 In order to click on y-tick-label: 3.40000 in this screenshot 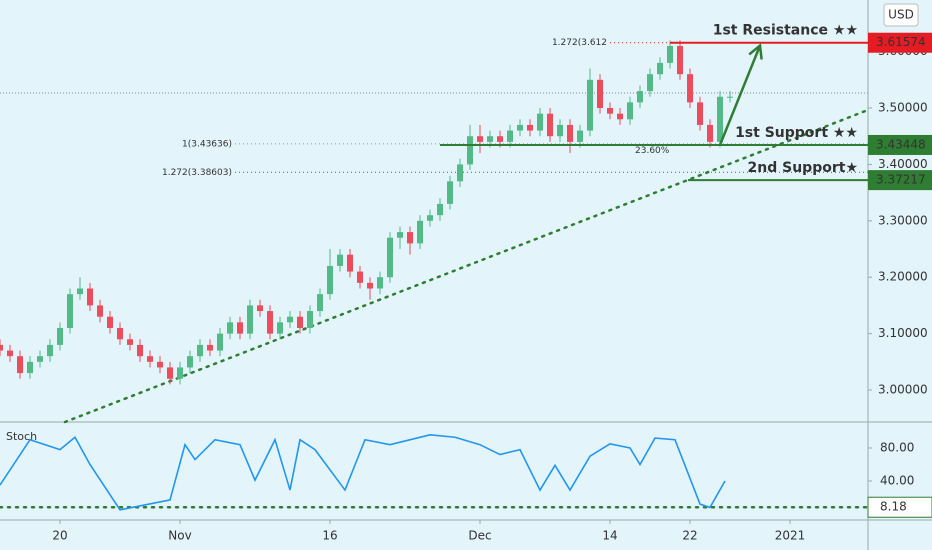, I will do `click(903, 164)`.